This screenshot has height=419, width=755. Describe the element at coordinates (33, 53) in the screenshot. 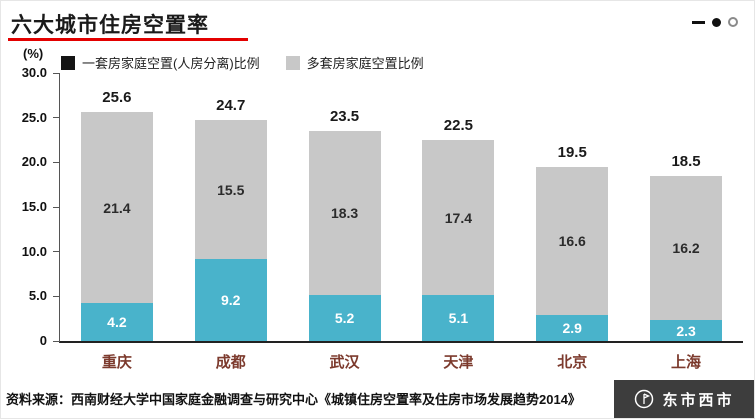

I see `y-axis-unit-label: (%)` at that location.